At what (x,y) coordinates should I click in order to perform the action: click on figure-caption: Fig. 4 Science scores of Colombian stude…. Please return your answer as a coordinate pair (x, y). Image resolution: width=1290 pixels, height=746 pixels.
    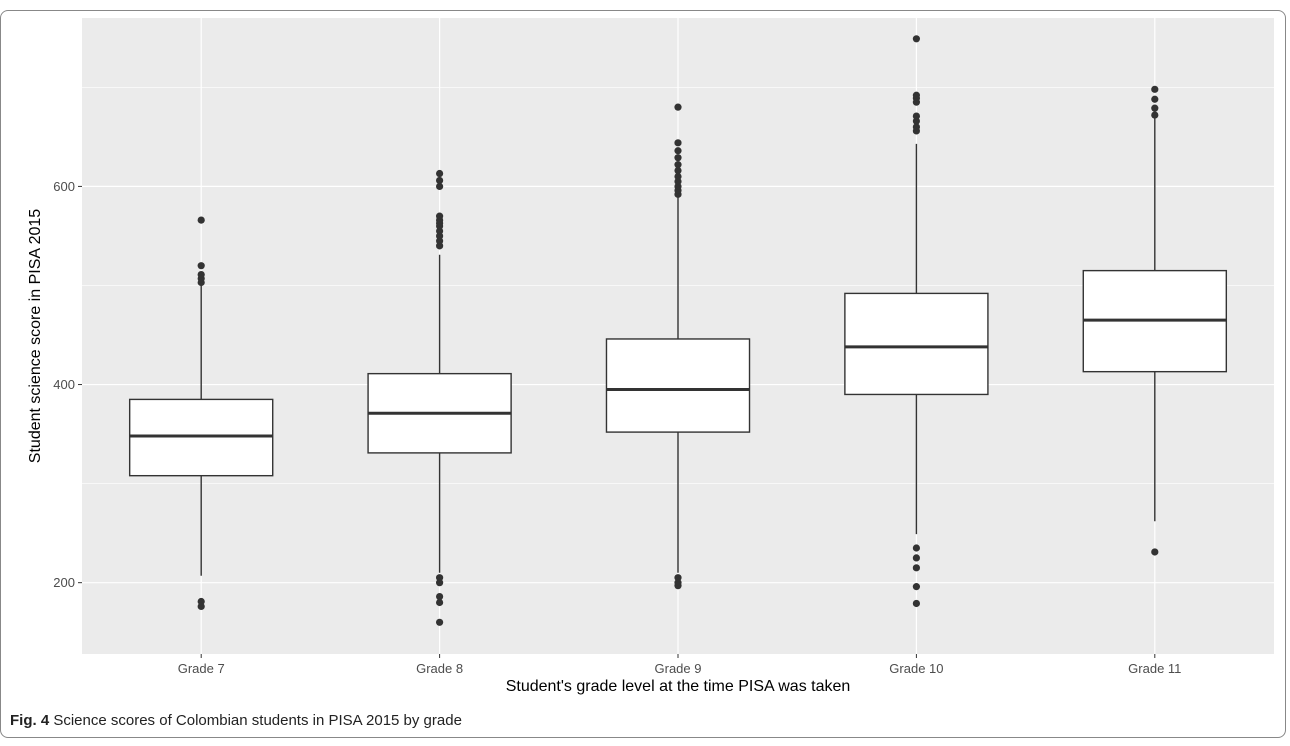
    Looking at the image, I should click on (236, 720).